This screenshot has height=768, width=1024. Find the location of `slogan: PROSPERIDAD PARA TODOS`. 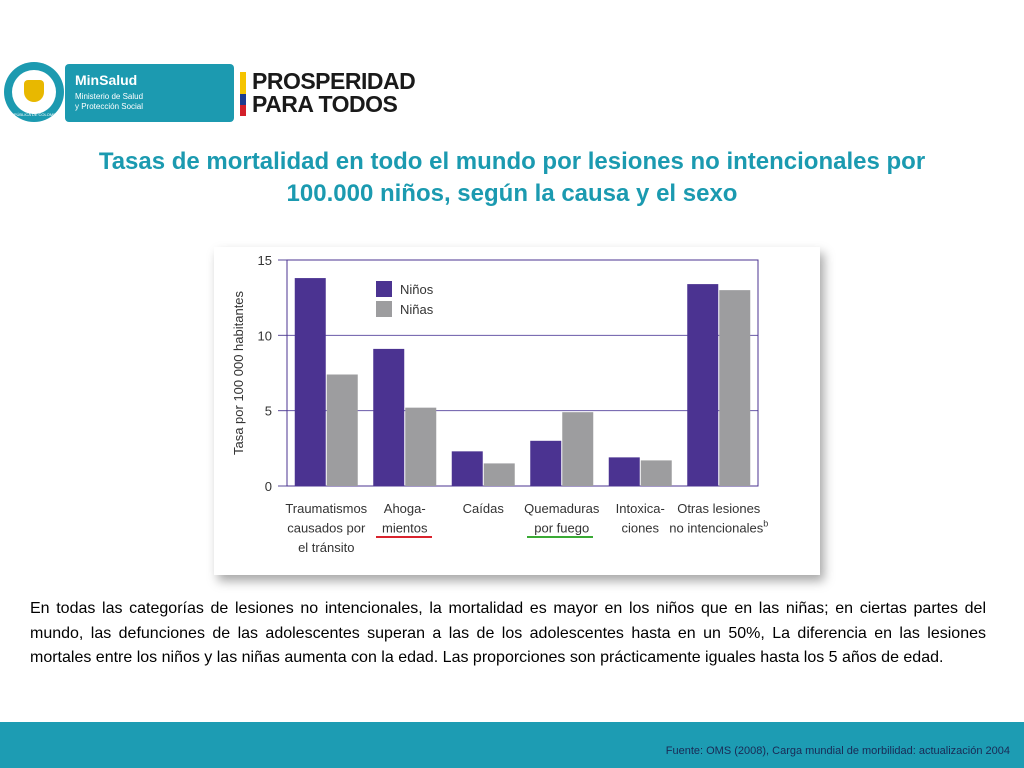

slogan: PROSPERIDAD PARA TODOS is located at coordinates (334, 92).